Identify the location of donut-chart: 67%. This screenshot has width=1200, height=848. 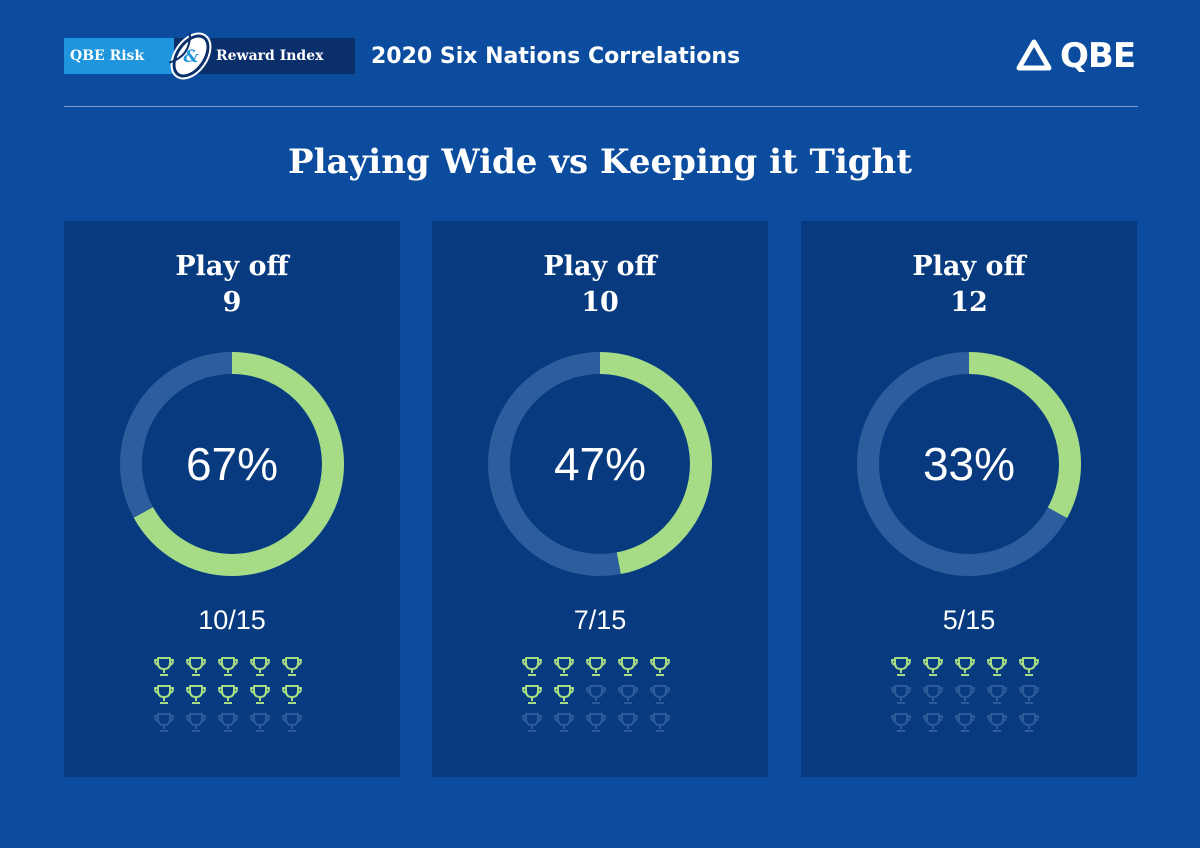
(232, 464).